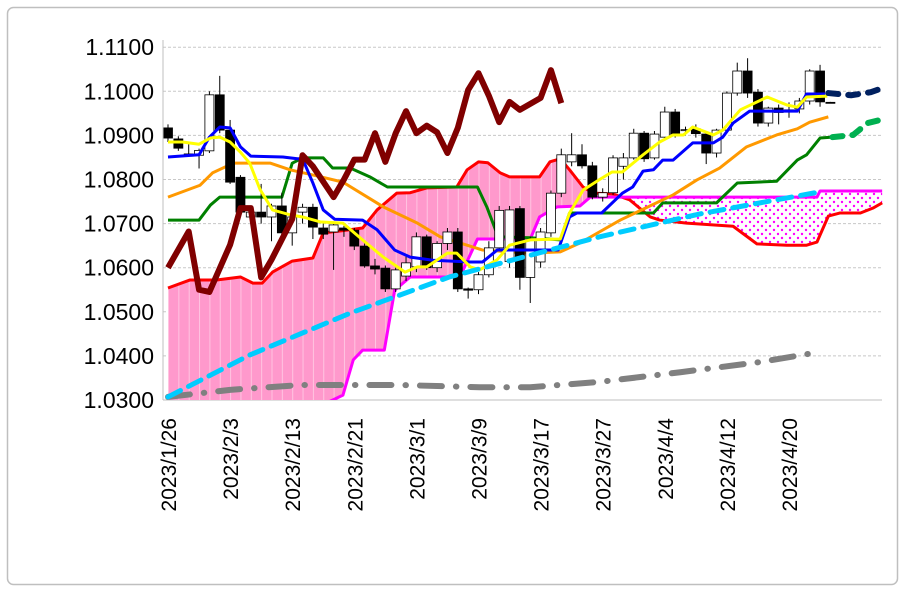 The height and width of the screenshot is (592, 906). What do you see at coordinates (728, 464) in the screenshot?
I see `x-tick-label: 2023/4/12` at bounding box center [728, 464].